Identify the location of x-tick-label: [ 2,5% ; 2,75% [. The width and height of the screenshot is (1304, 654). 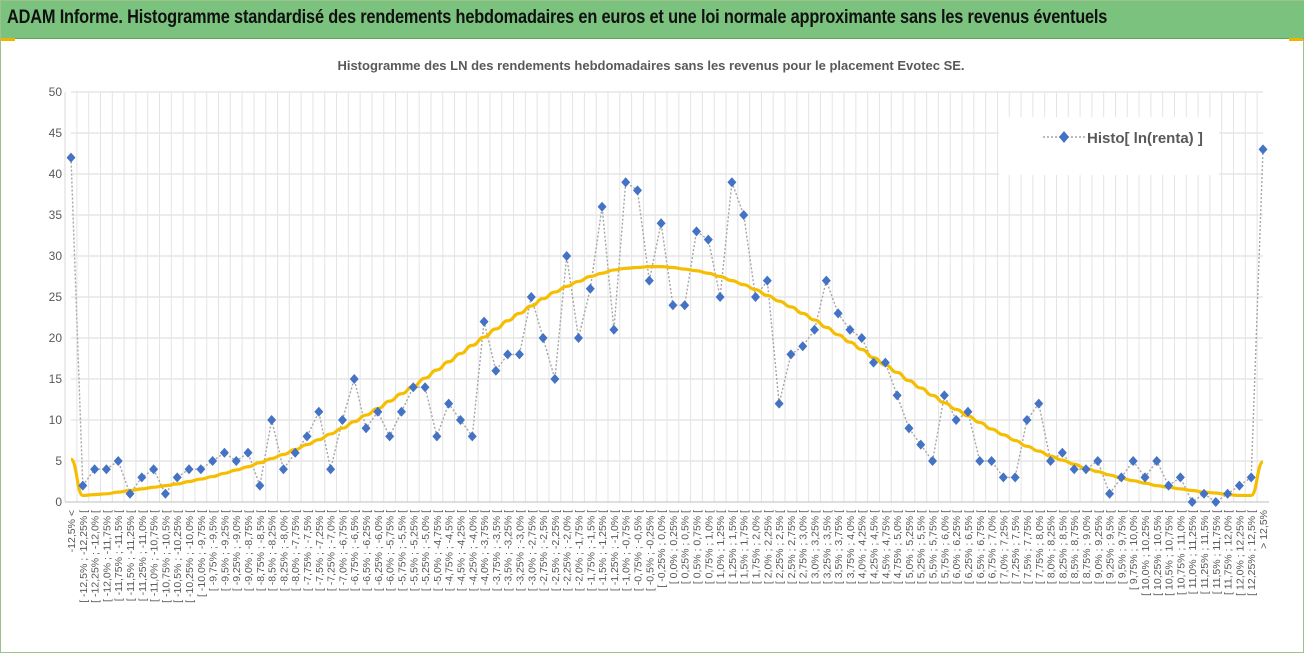
(792, 547).